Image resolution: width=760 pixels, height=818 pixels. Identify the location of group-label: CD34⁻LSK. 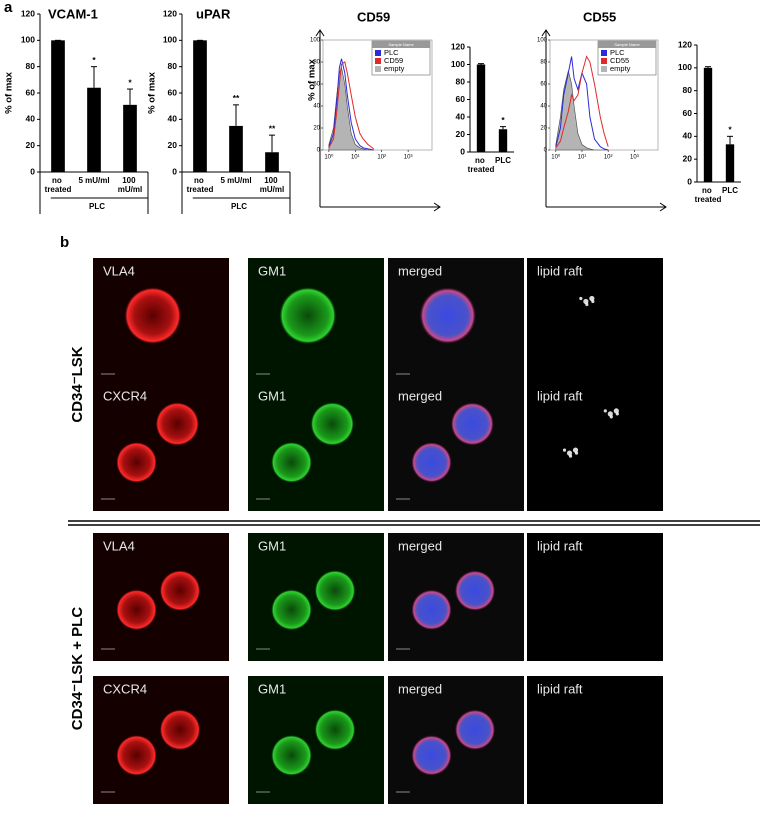
(77, 384).